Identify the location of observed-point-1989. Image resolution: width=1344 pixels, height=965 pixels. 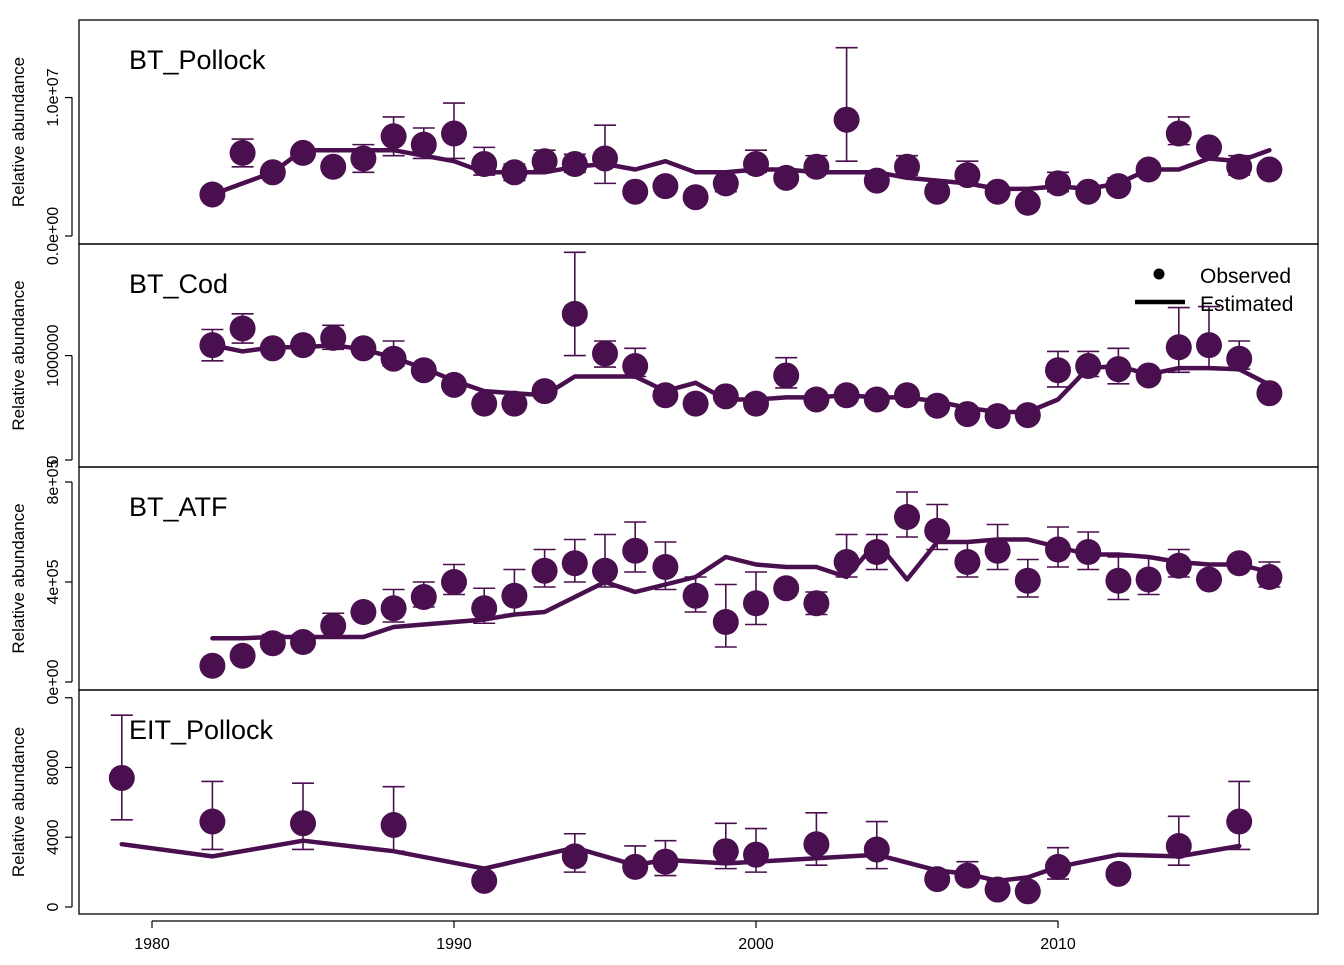
(423, 143).